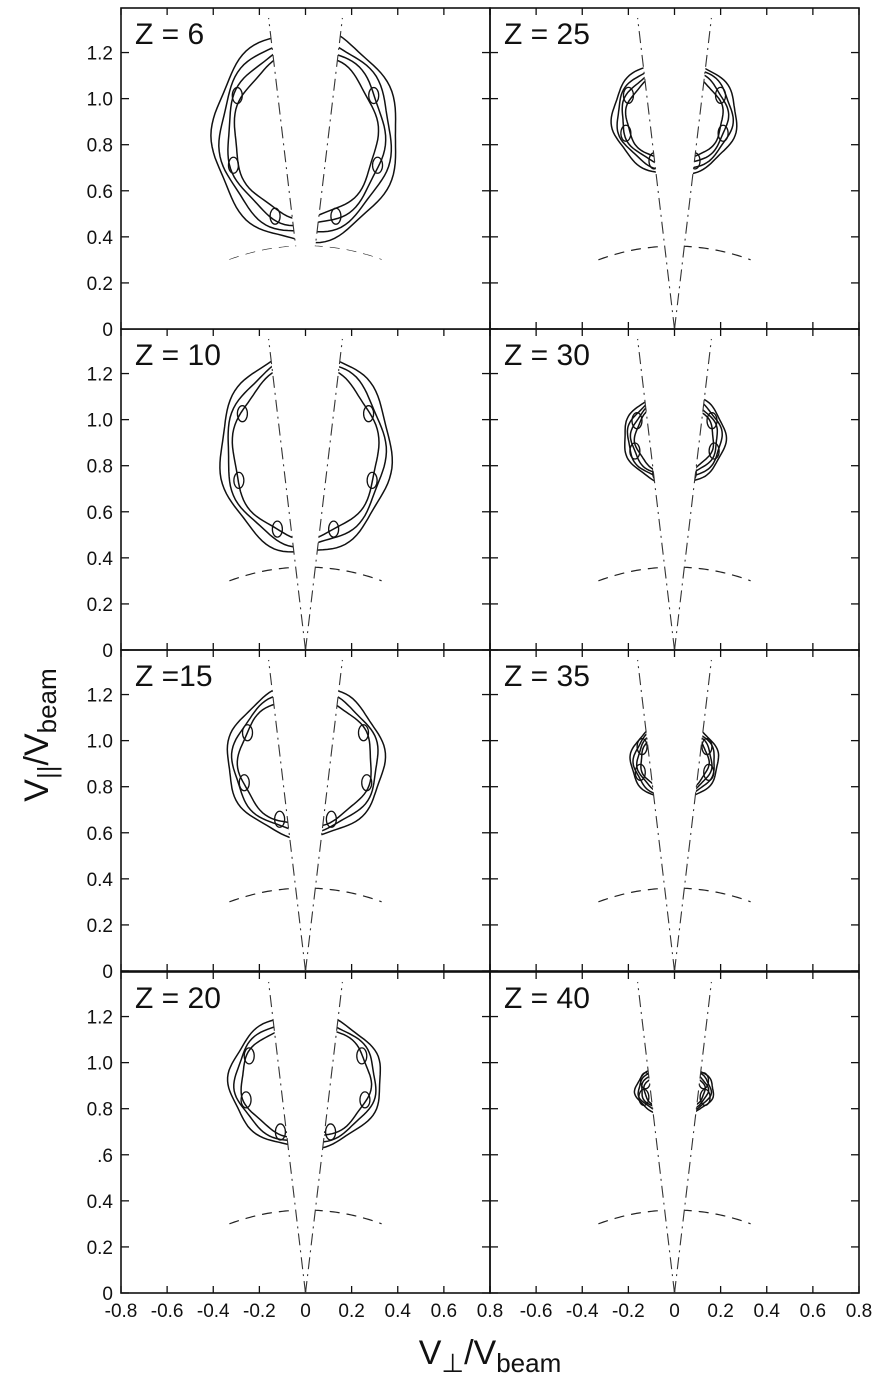 The width and height of the screenshot is (876, 1389). What do you see at coordinates (547, 355) in the screenshot?
I see `panel-label: Z = 30` at bounding box center [547, 355].